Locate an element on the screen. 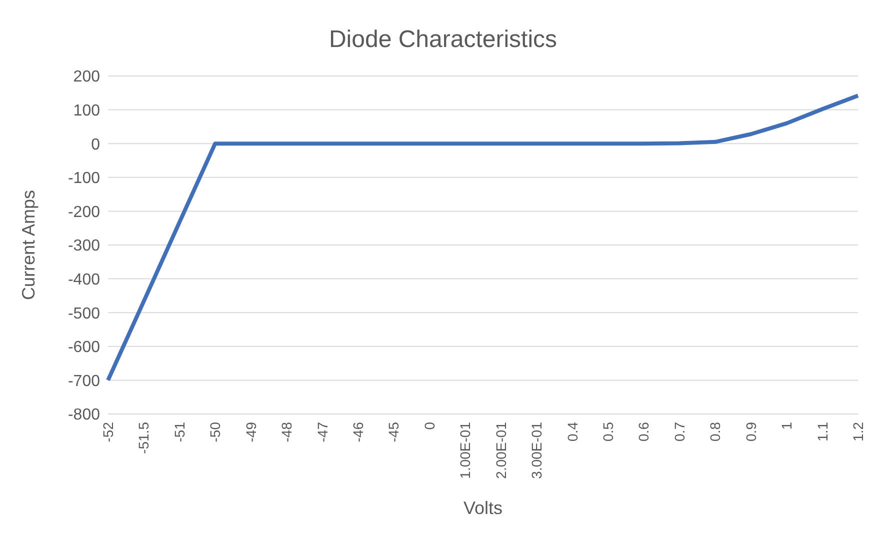 Image resolution: width=894 pixels, height=538 pixels. y-tick-label: -400 is located at coordinates (84, 279).